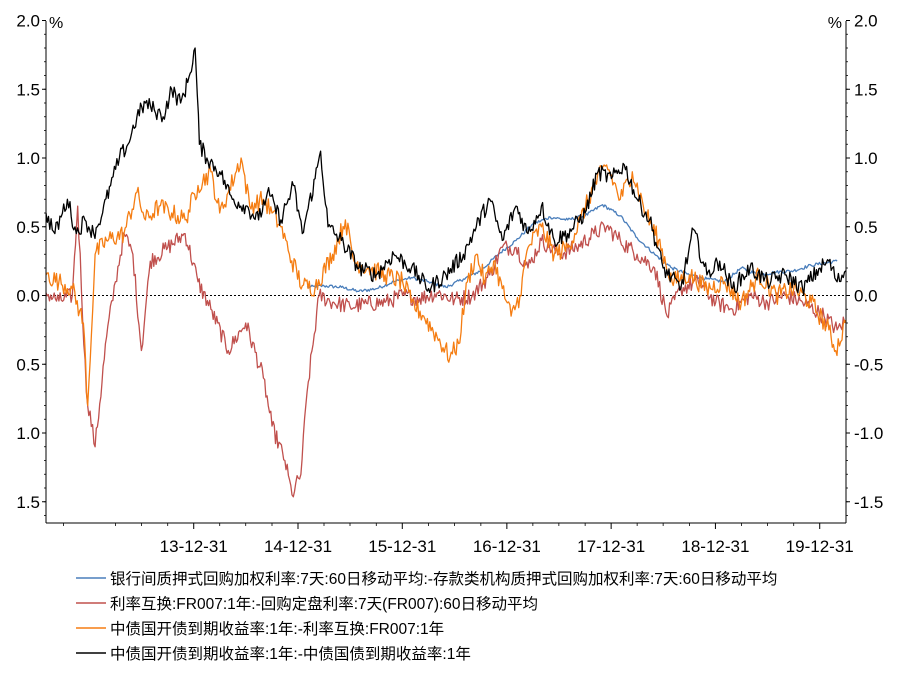 The image size is (908, 678). Describe the element at coordinates (277, 629) in the screenshot. I see `legend-label-3: 中债国开债到期收益率:1年:-利率互换:FR007:1年` at that location.